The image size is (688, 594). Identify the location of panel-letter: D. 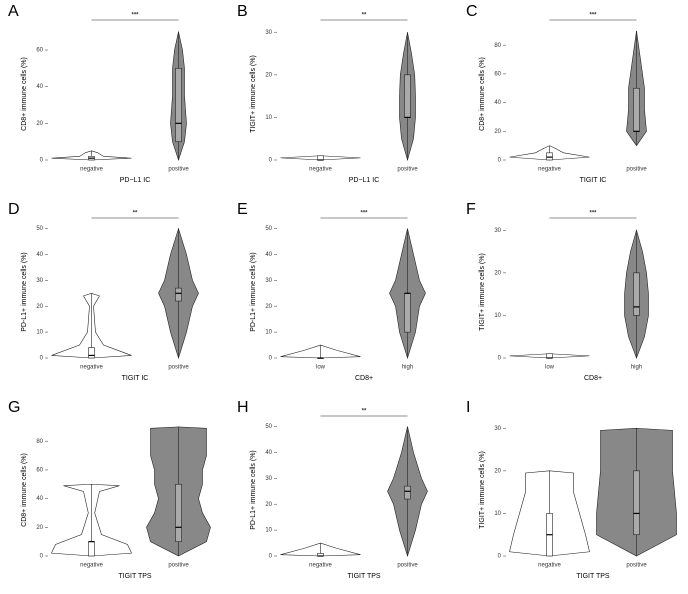
(14, 209).